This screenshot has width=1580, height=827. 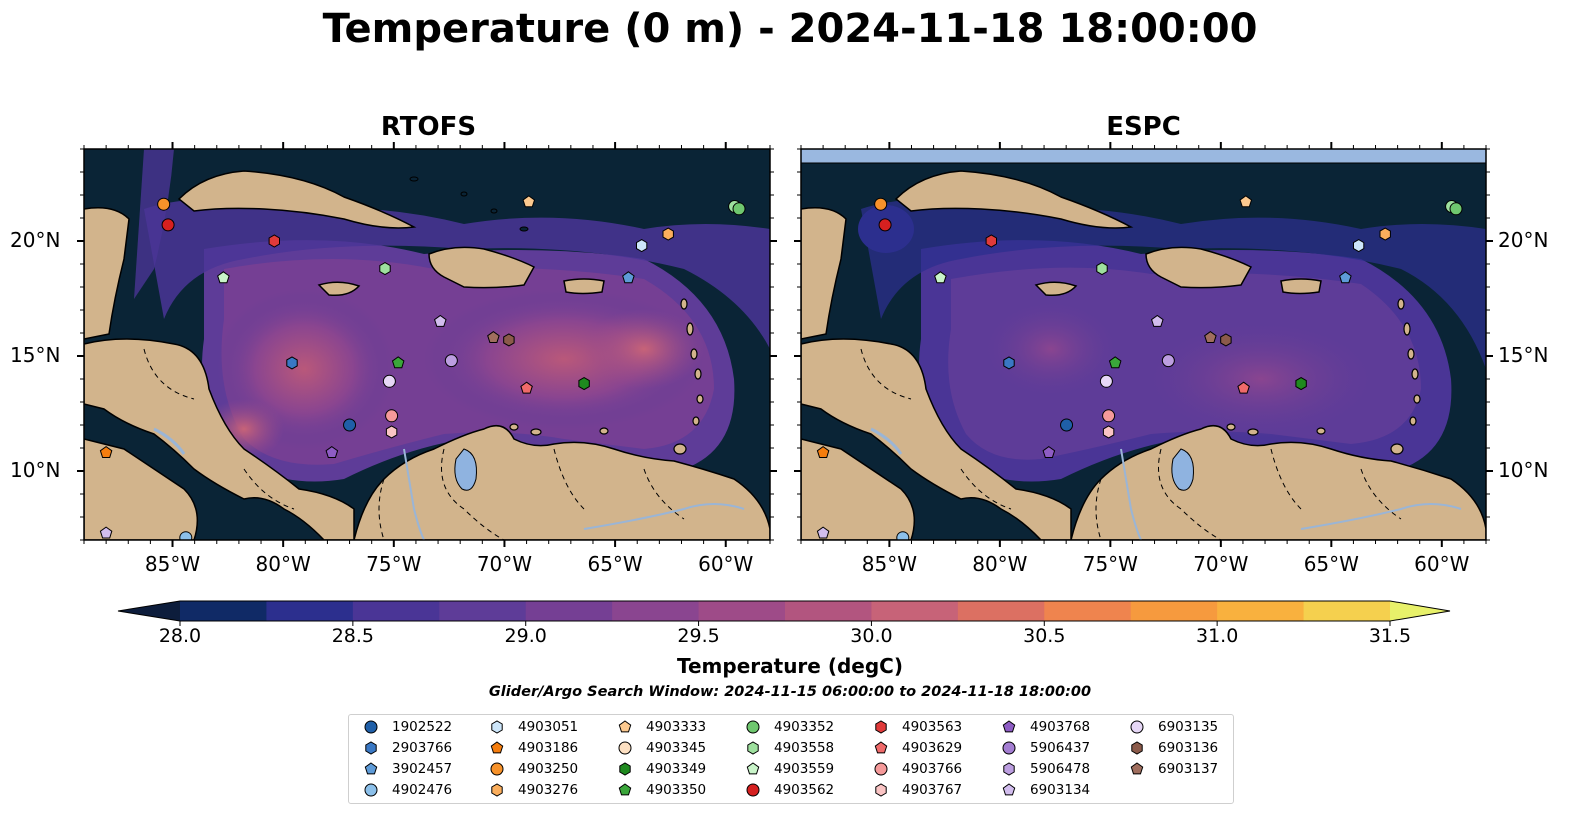 I want to click on legend-label: 6903134, so click(x=1060, y=790).